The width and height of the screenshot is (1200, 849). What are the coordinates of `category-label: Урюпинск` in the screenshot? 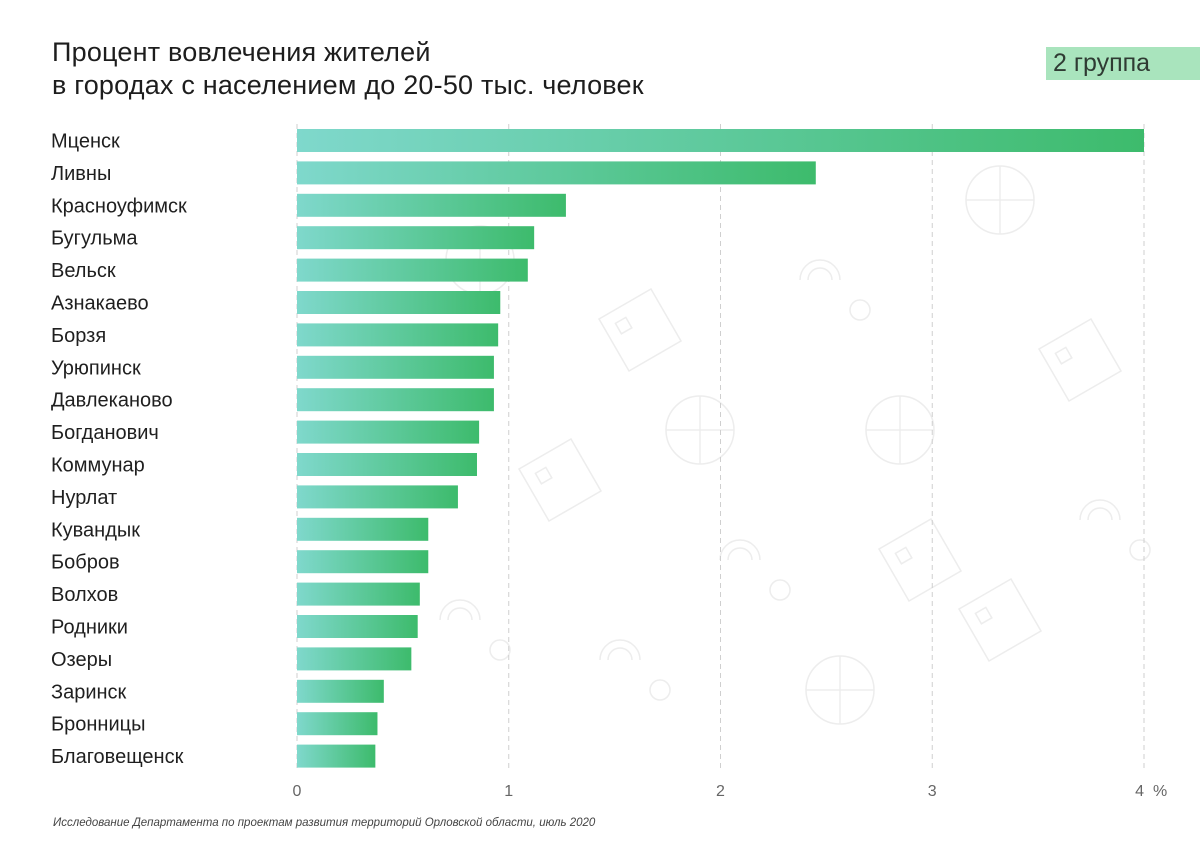 It's located at (96, 368).